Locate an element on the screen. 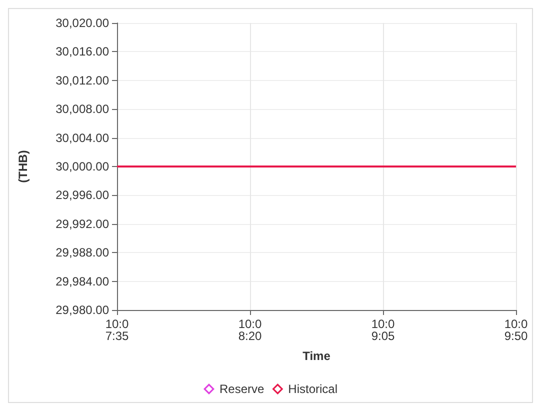 The height and width of the screenshot is (409, 539). y-tick-label: 29,992.00 is located at coordinates (83, 223).